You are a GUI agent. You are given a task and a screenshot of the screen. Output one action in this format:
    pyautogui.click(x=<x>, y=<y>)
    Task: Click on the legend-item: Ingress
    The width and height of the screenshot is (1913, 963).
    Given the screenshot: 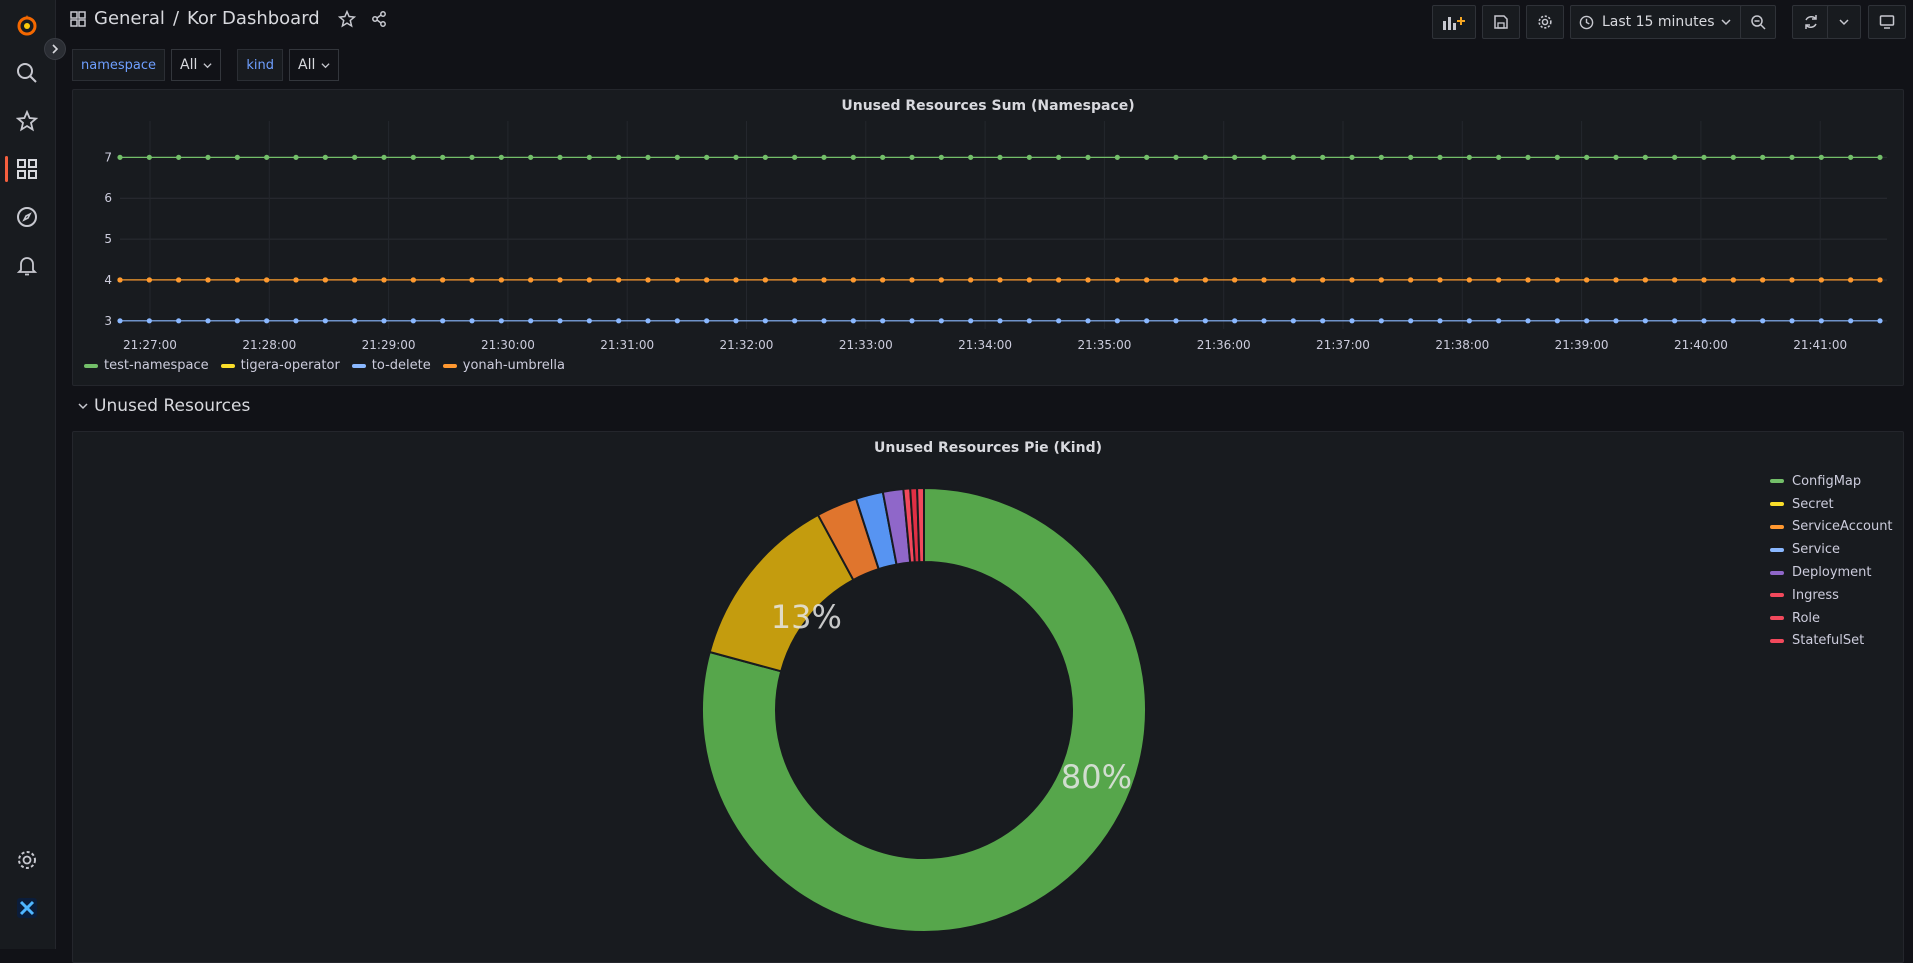 What is the action you would take?
    pyautogui.click(x=1831, y=595)
    